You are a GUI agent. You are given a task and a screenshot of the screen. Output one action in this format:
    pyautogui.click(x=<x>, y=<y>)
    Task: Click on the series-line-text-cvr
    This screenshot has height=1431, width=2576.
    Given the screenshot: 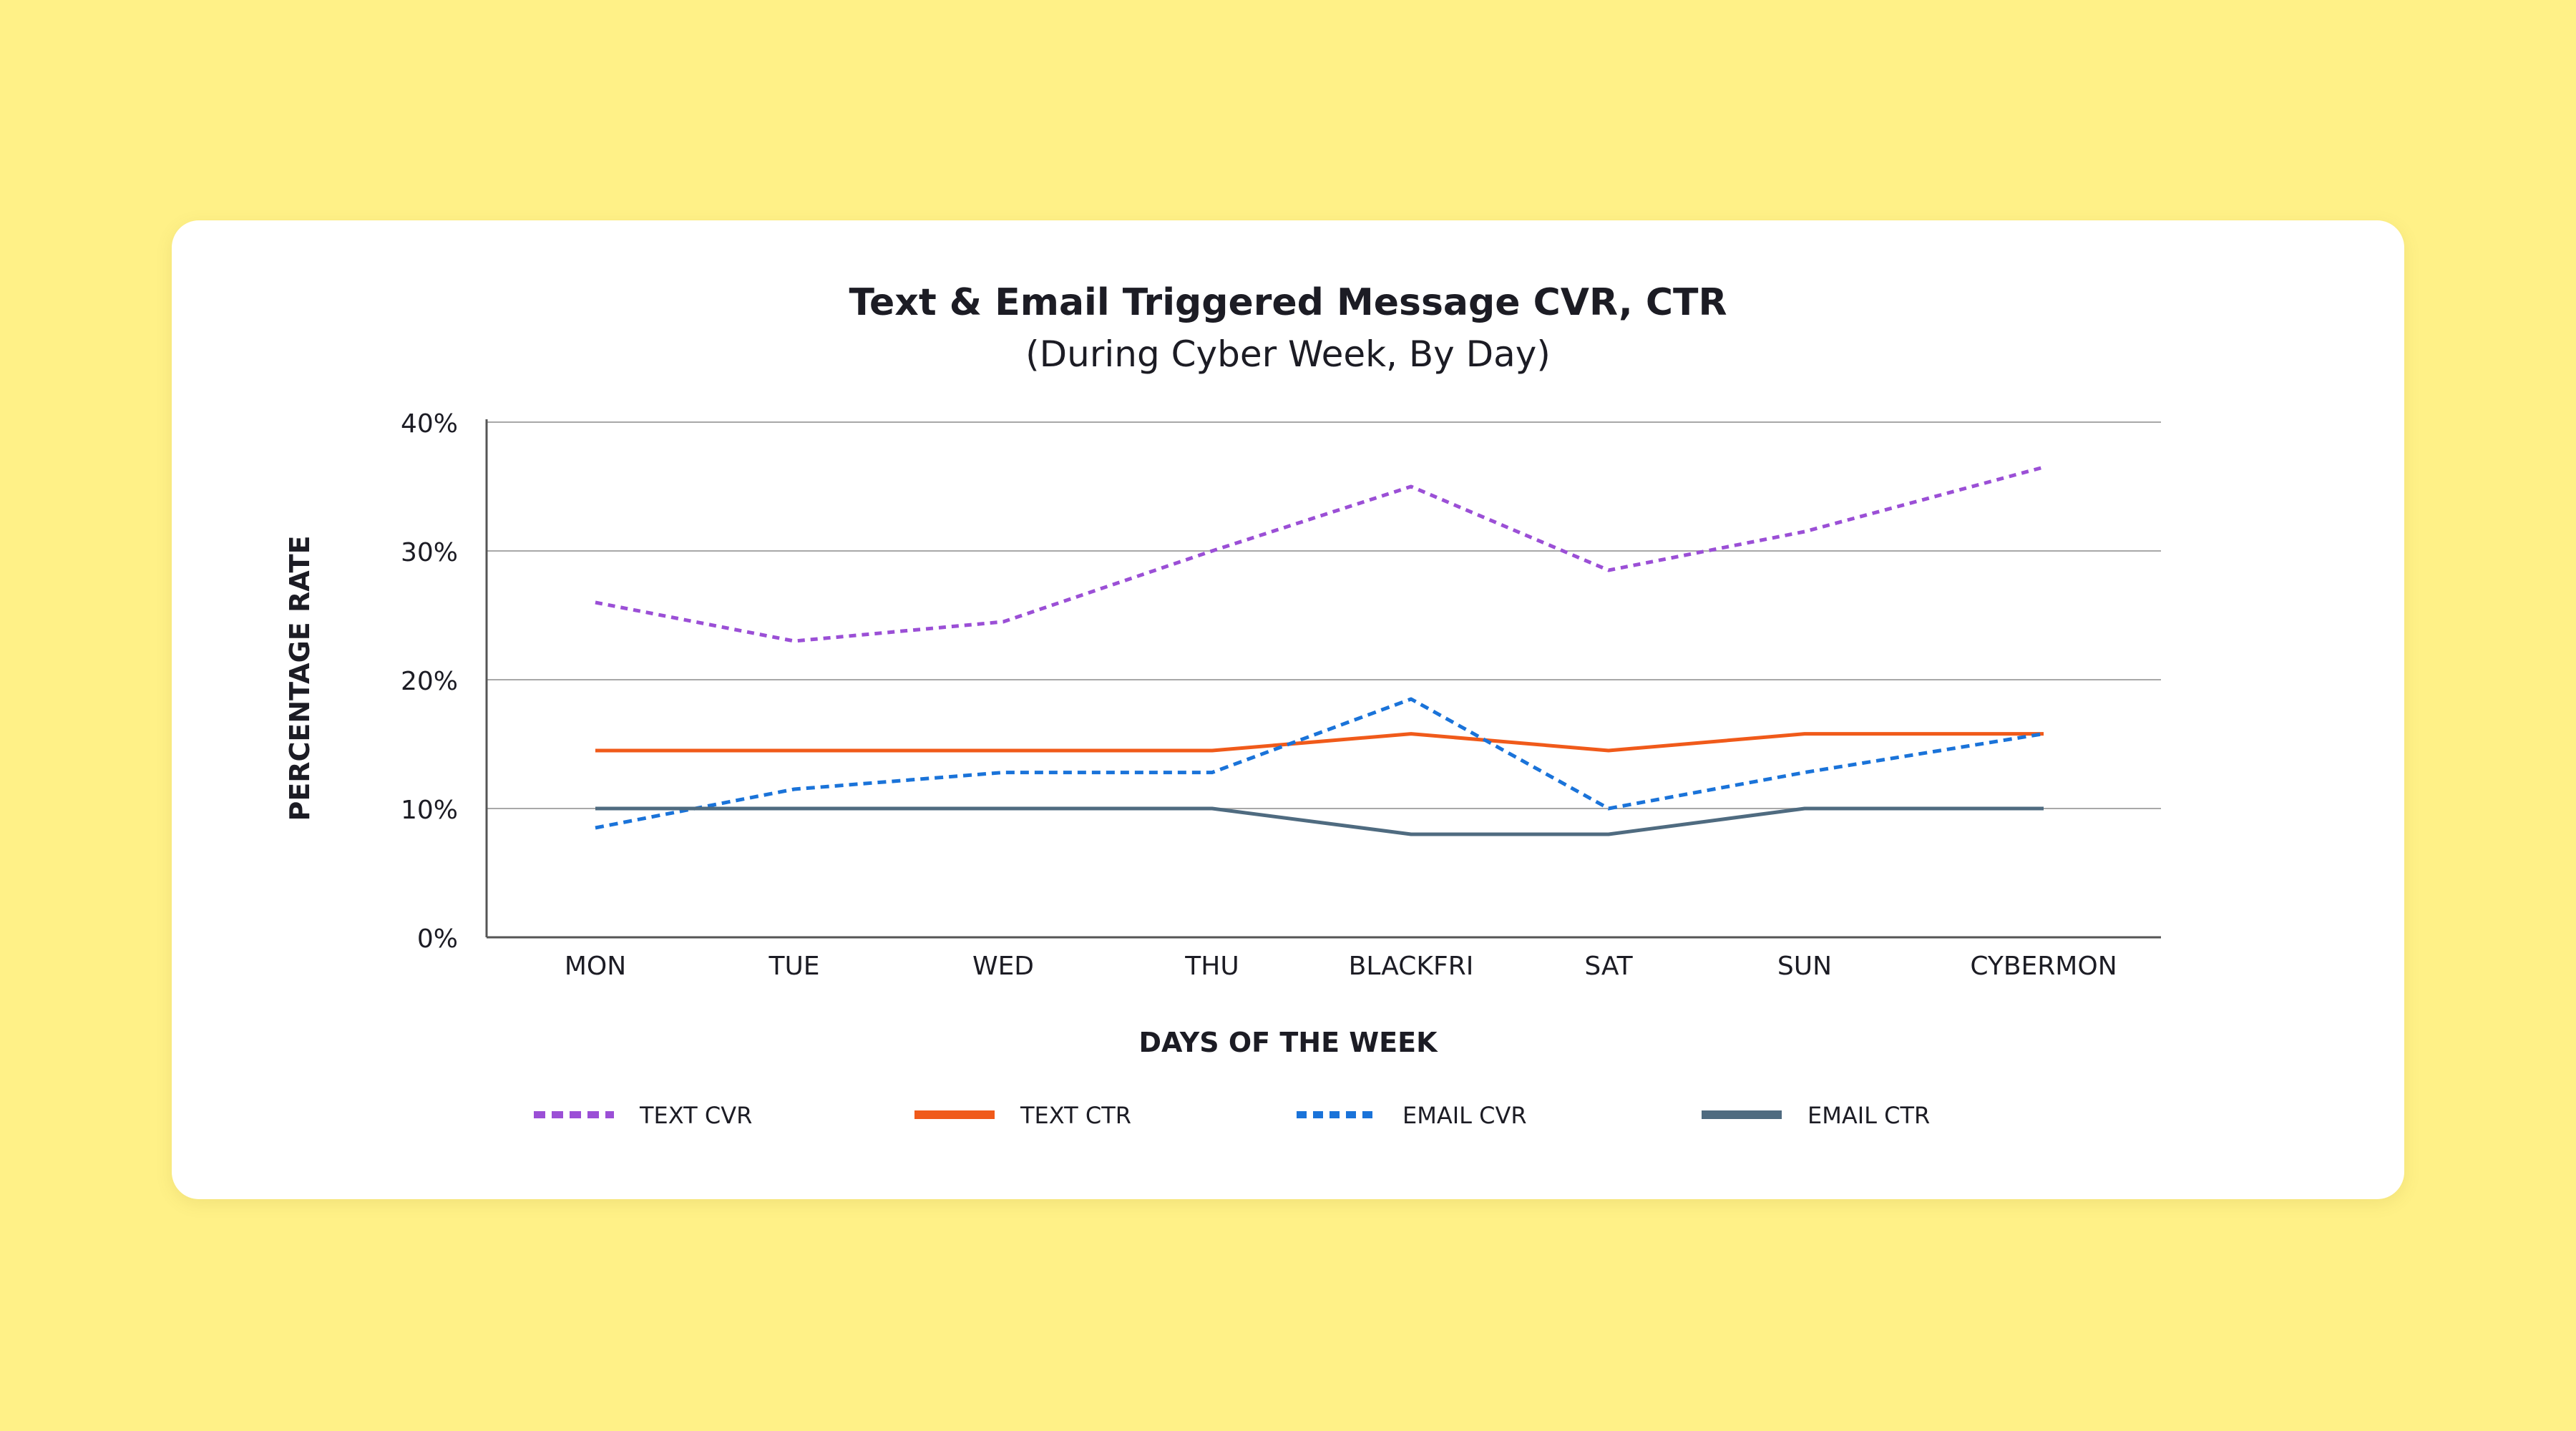 What is the action you would take?
    pyautogui.click(x=1319, y=554)
    